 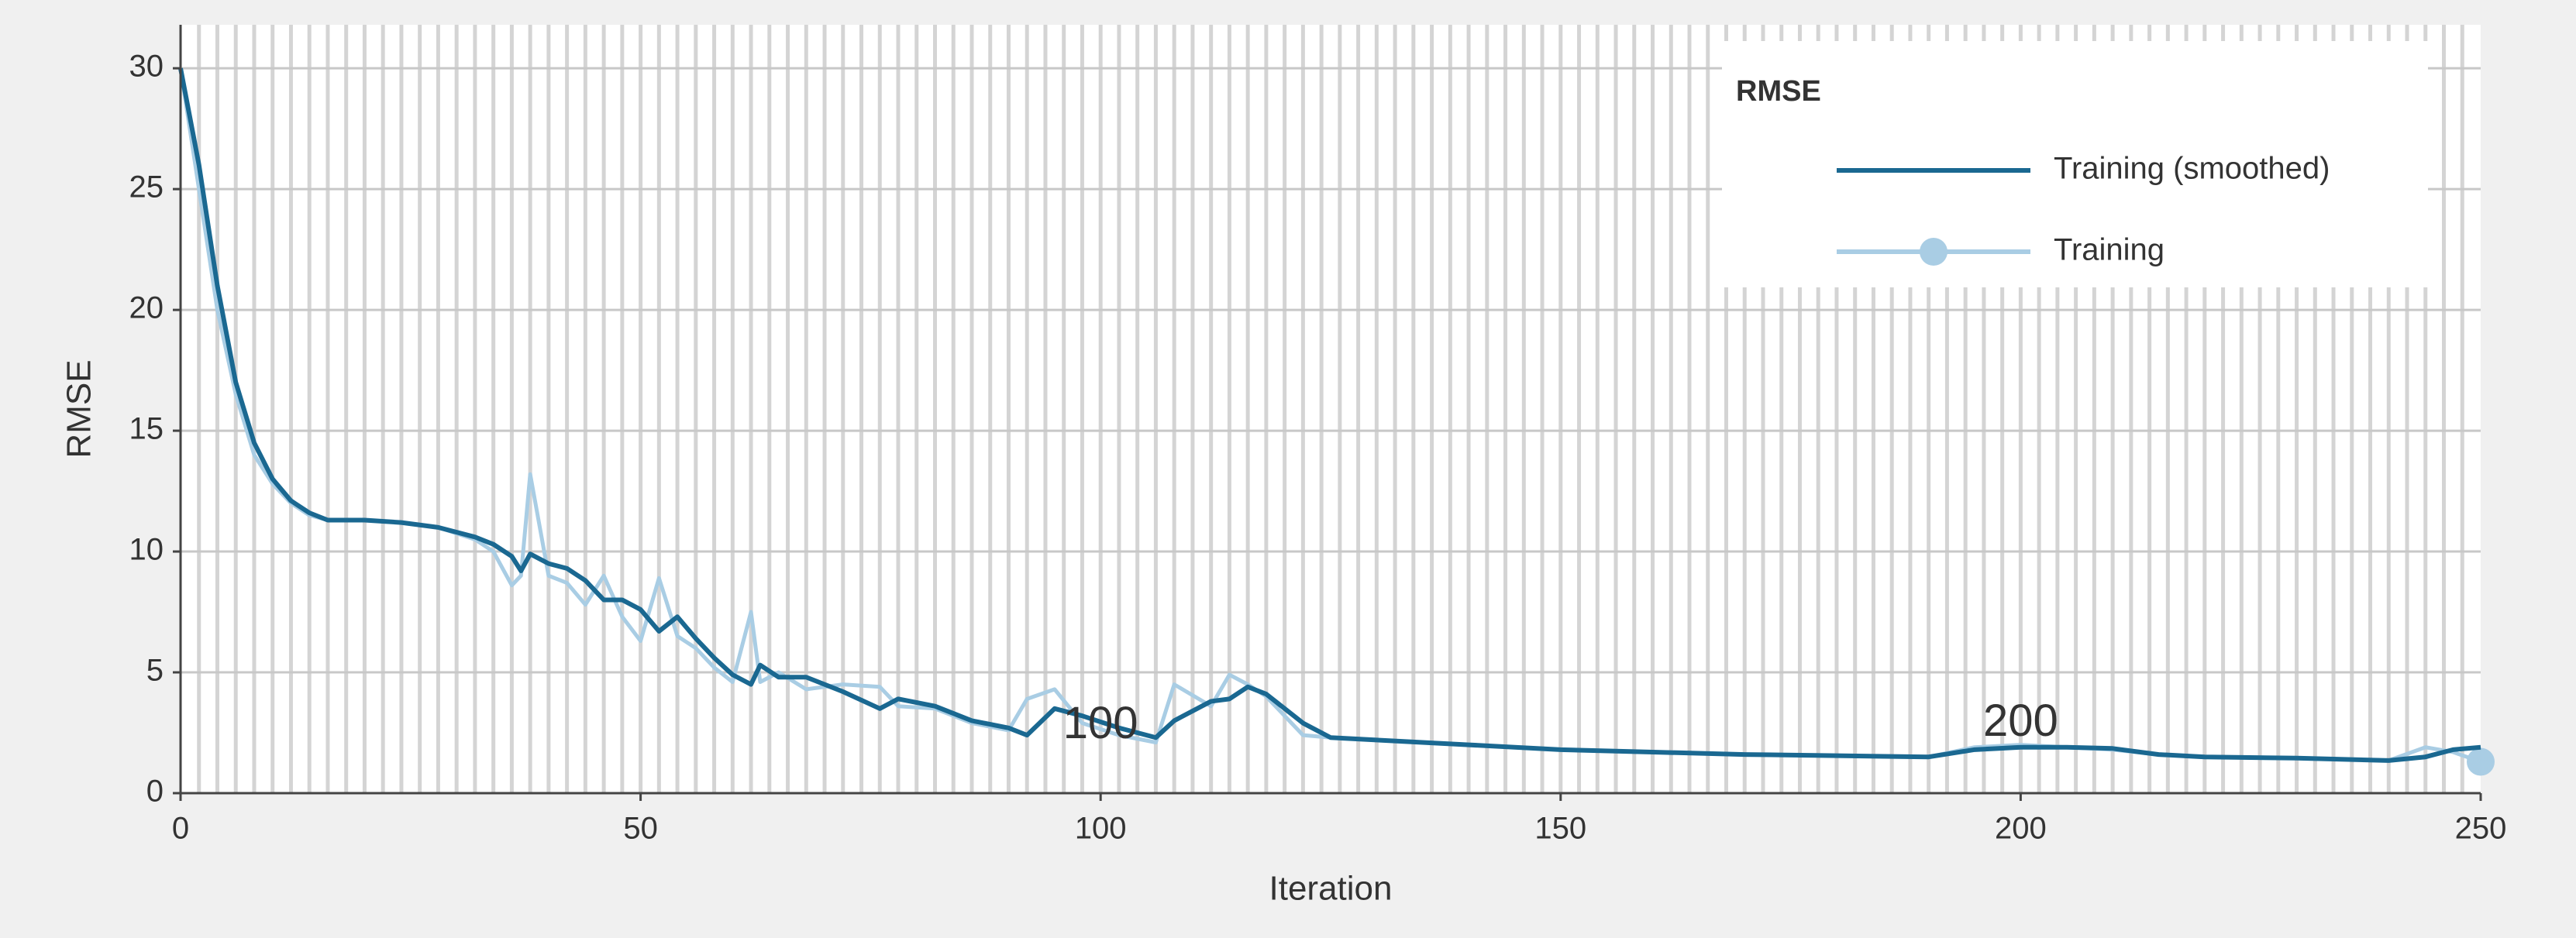 What do you see at coordinates (79, 408) in the screenshot?
I see `y-axis-label: RMSE` at bounding box center [79, 408].